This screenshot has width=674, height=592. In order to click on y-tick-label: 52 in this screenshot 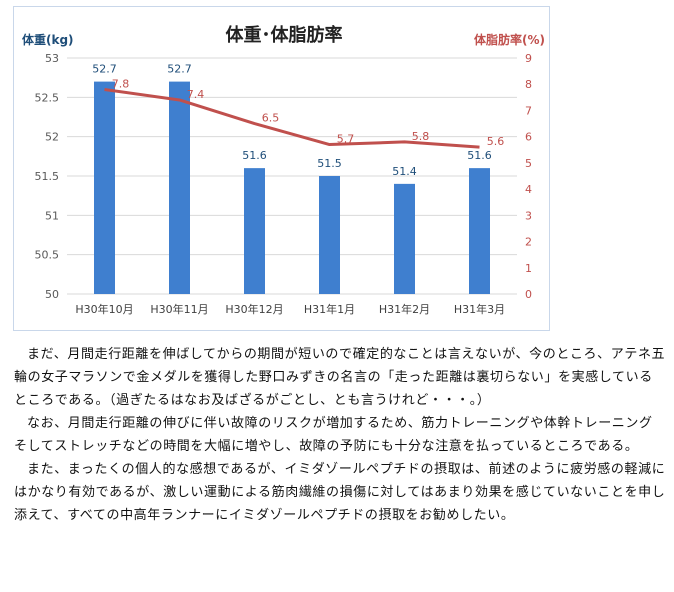, I will do `click(52, 137)`.